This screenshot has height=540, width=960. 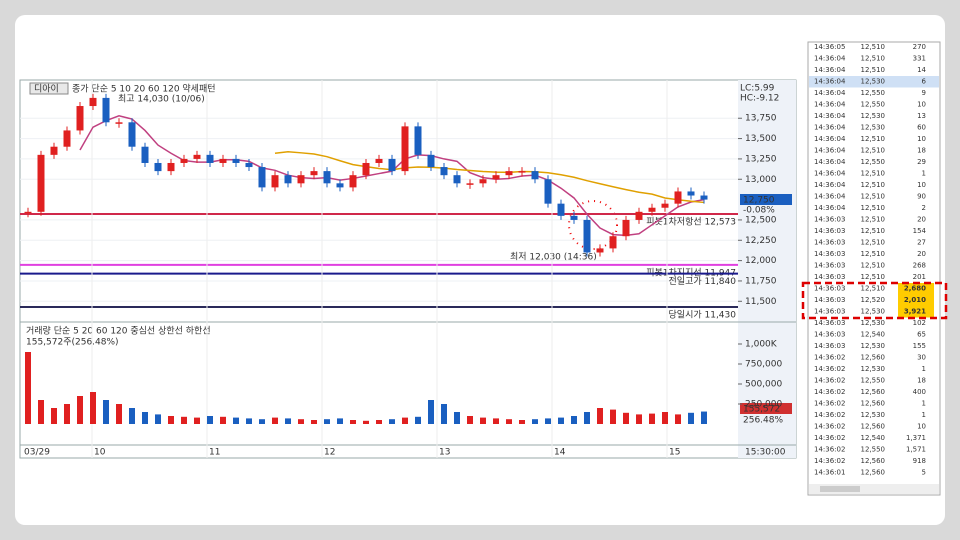 I want to click on price-tick-label: 13,000, so click(x=761, y=180).